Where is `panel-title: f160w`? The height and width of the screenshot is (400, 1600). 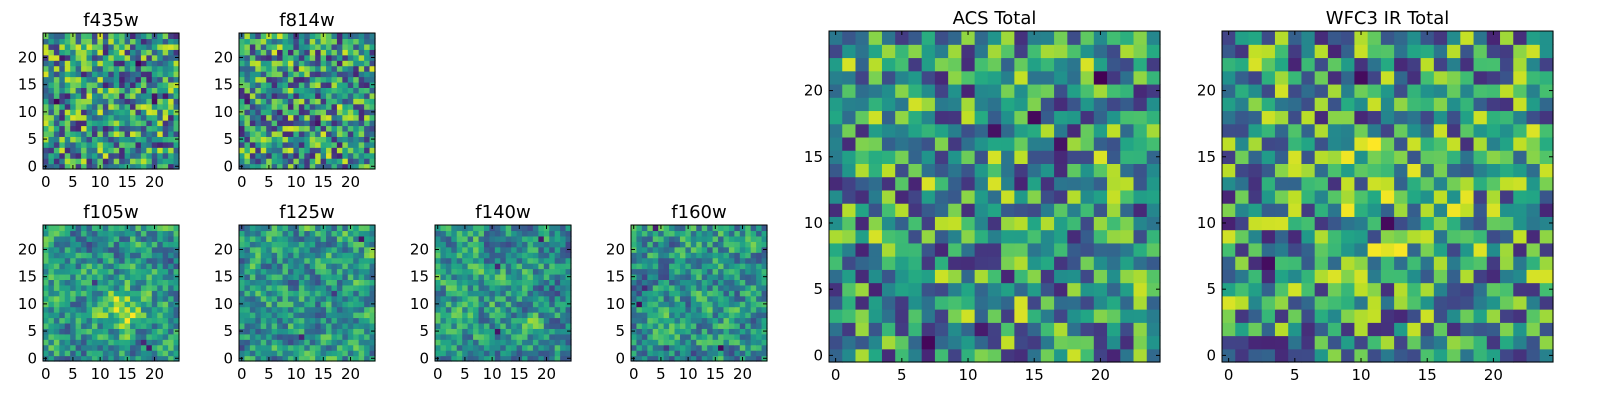
panel-title: f160w is located at coordinates (698, 212).